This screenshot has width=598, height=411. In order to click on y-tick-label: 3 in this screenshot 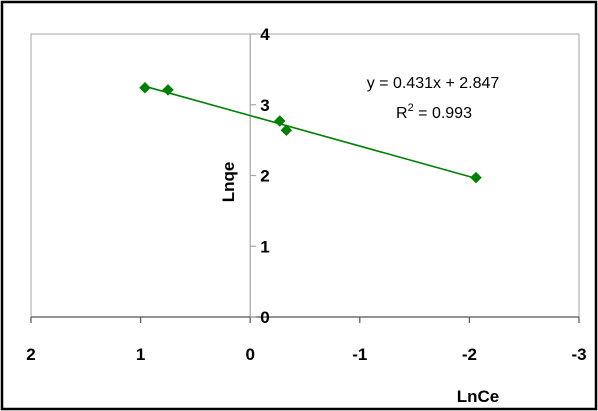, I will do `click(264, 105)`.